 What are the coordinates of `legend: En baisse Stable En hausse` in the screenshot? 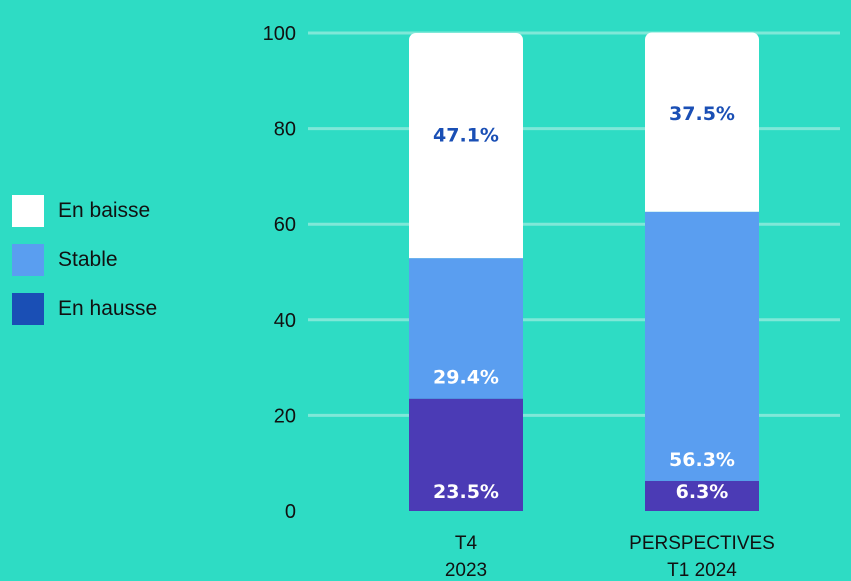 It's located at (84, 267).